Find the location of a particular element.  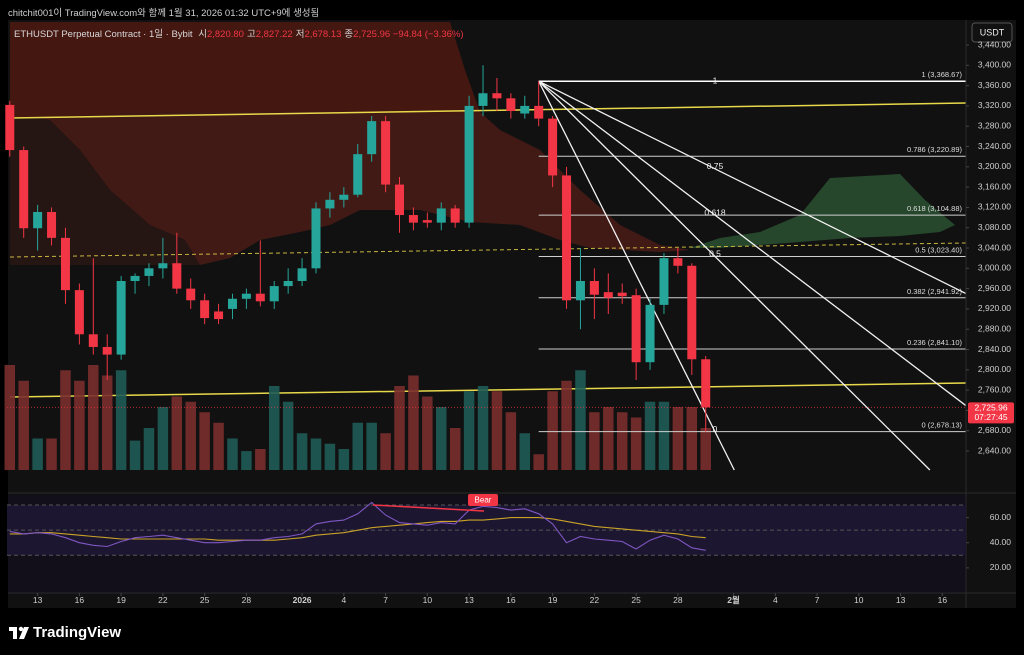

y-tick-label: 3,200.00 is located at coordinates (994, 166).